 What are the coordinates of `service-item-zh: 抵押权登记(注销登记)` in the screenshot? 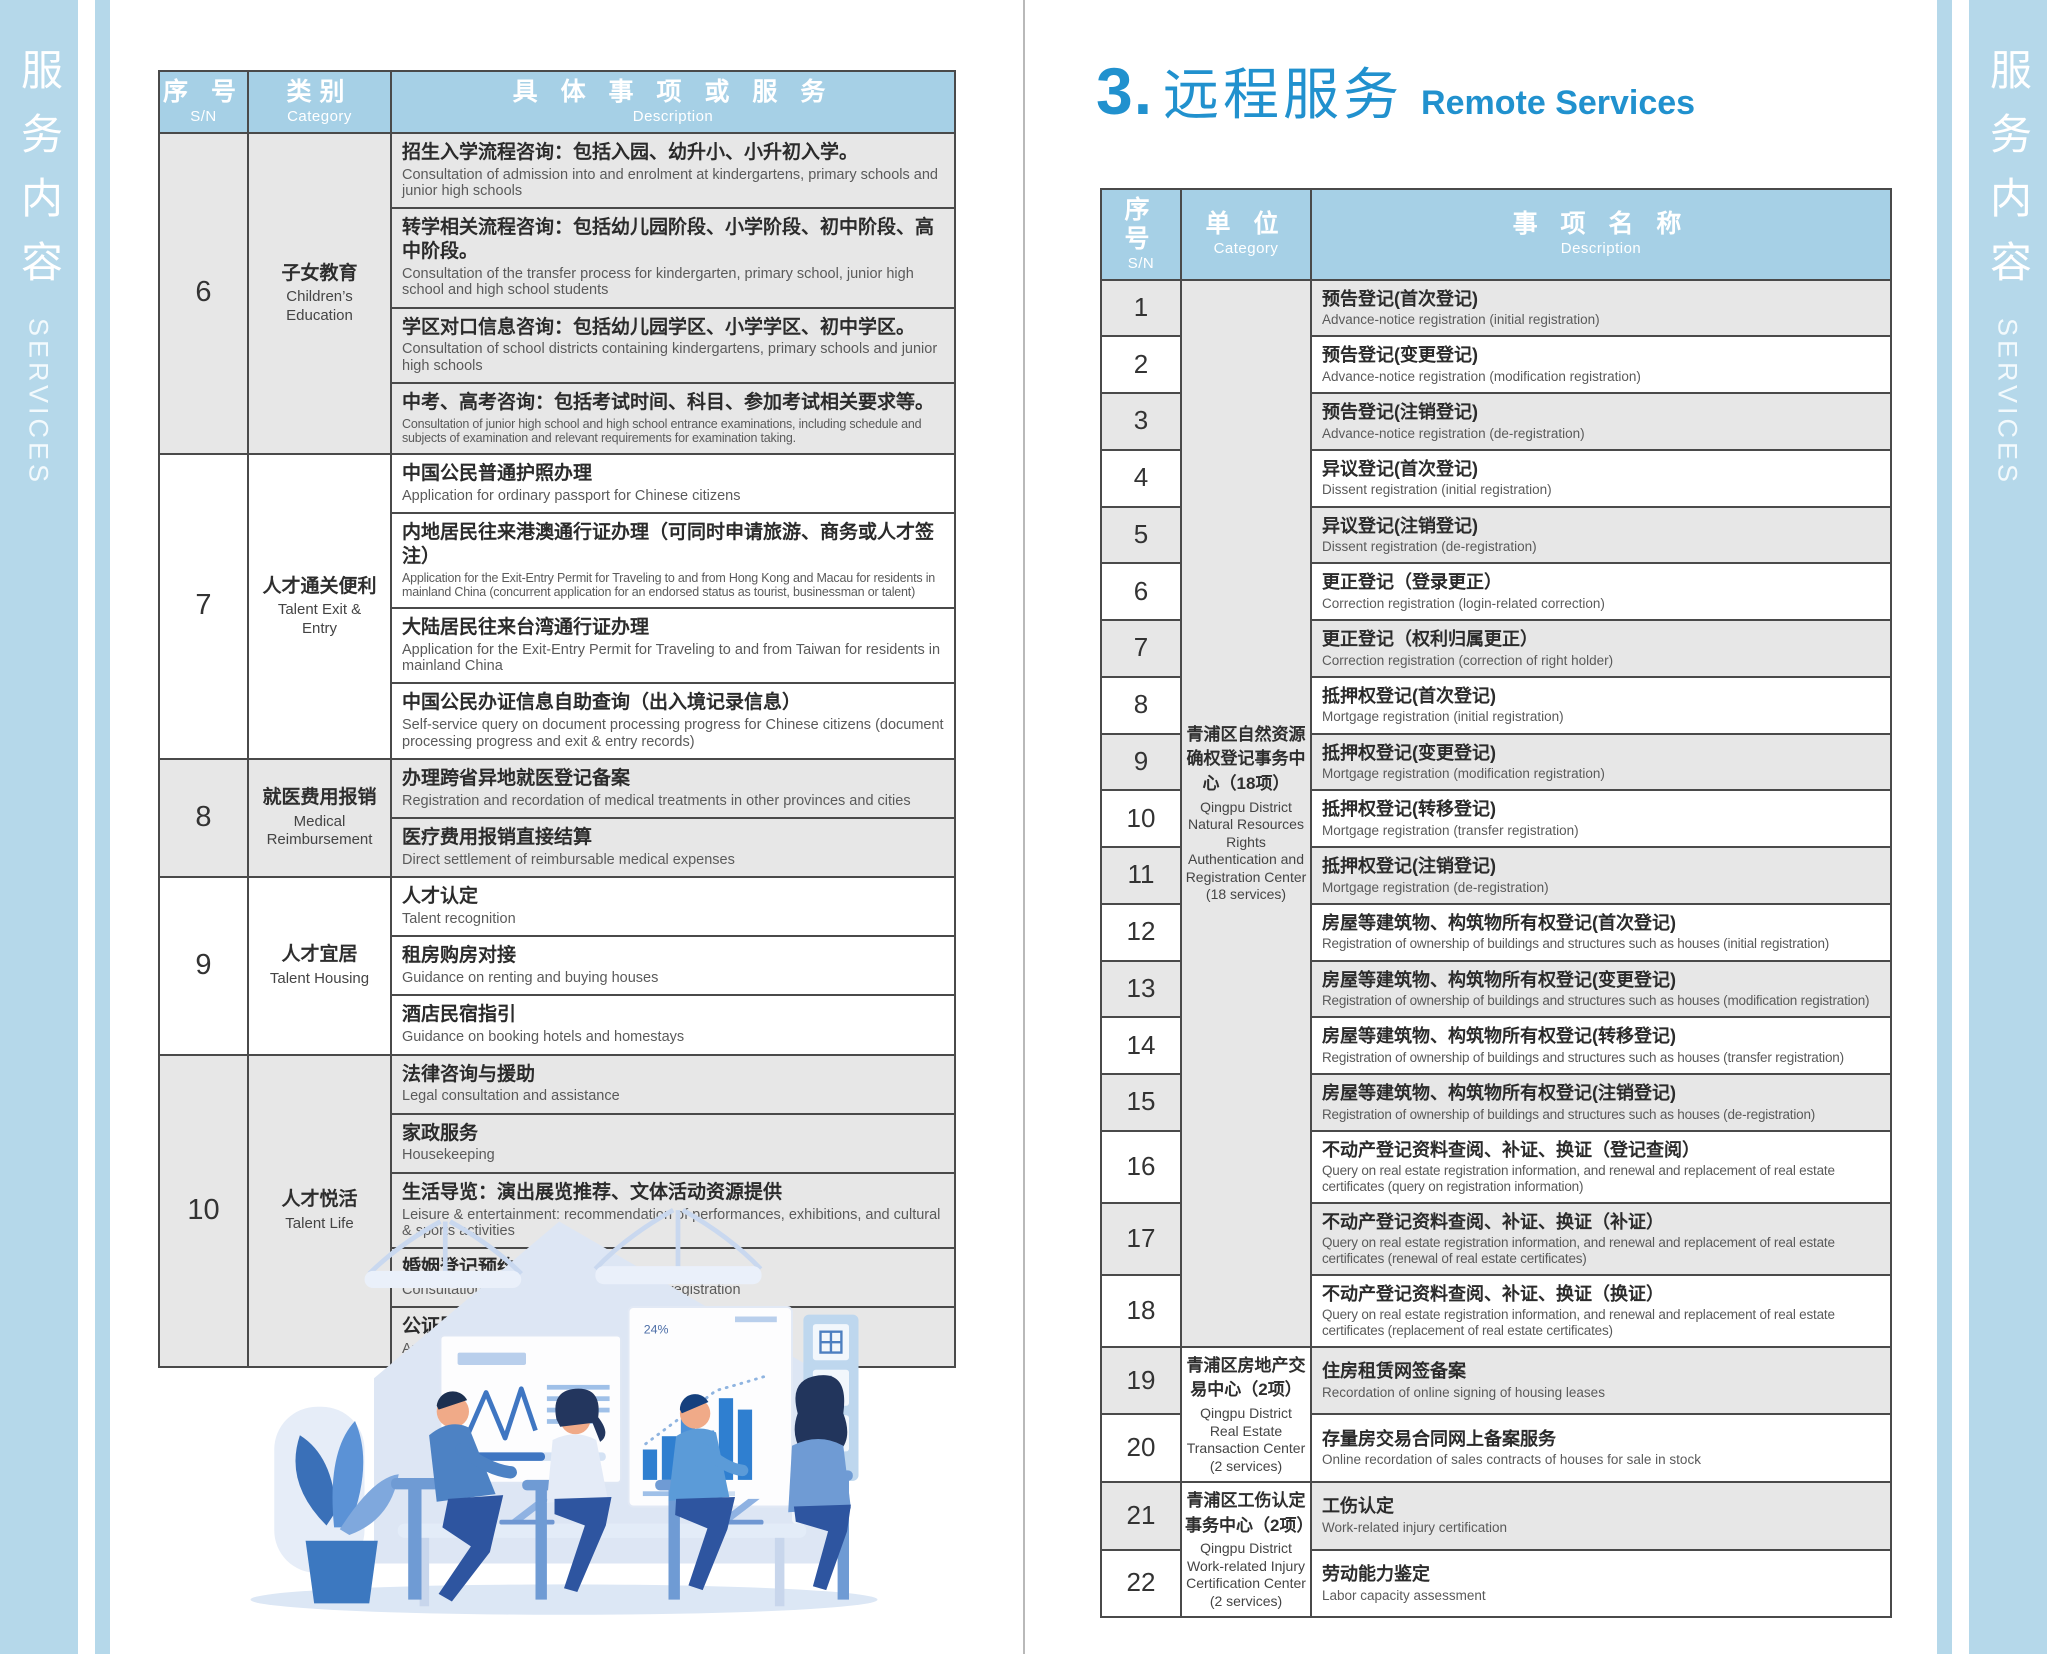 It's located at (1409, 866).